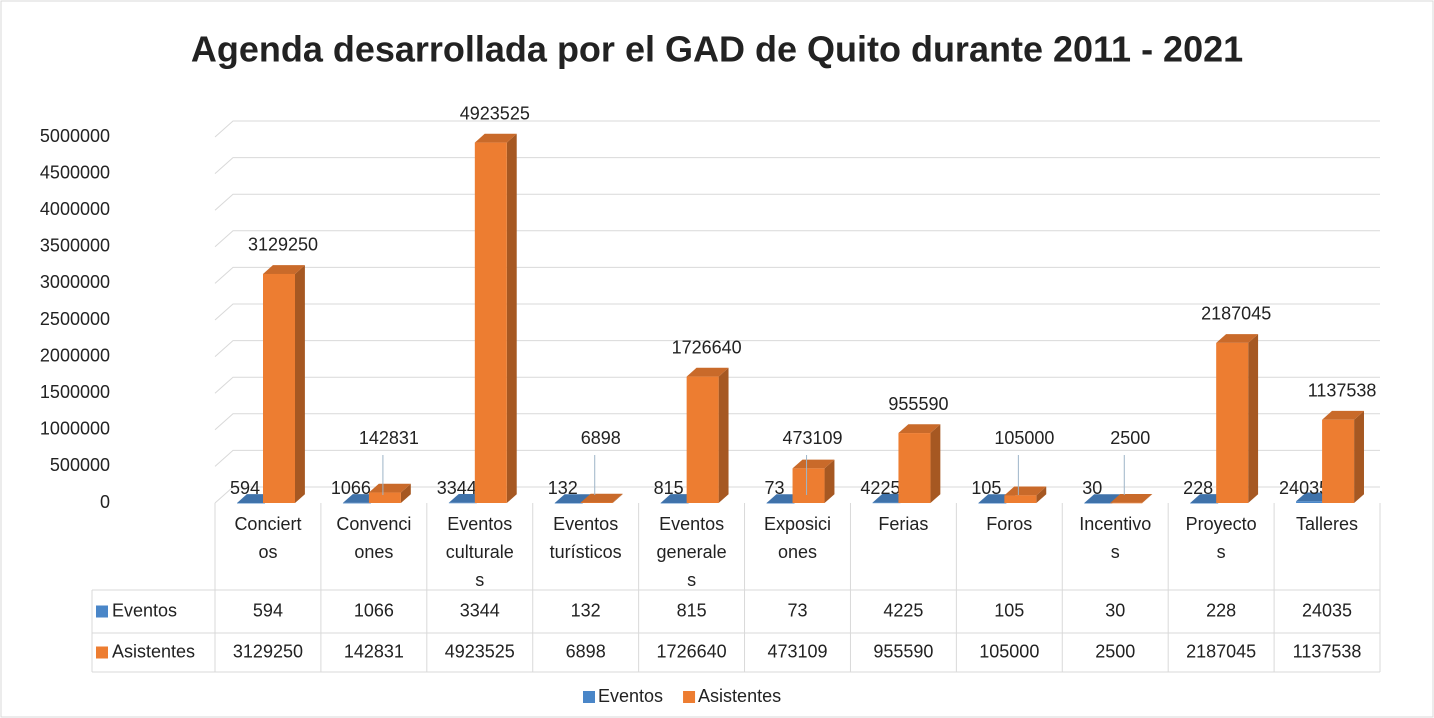 This screenshot has height=718, width=1434. I want to click on table-cell: 4923525, so click(480, 651).